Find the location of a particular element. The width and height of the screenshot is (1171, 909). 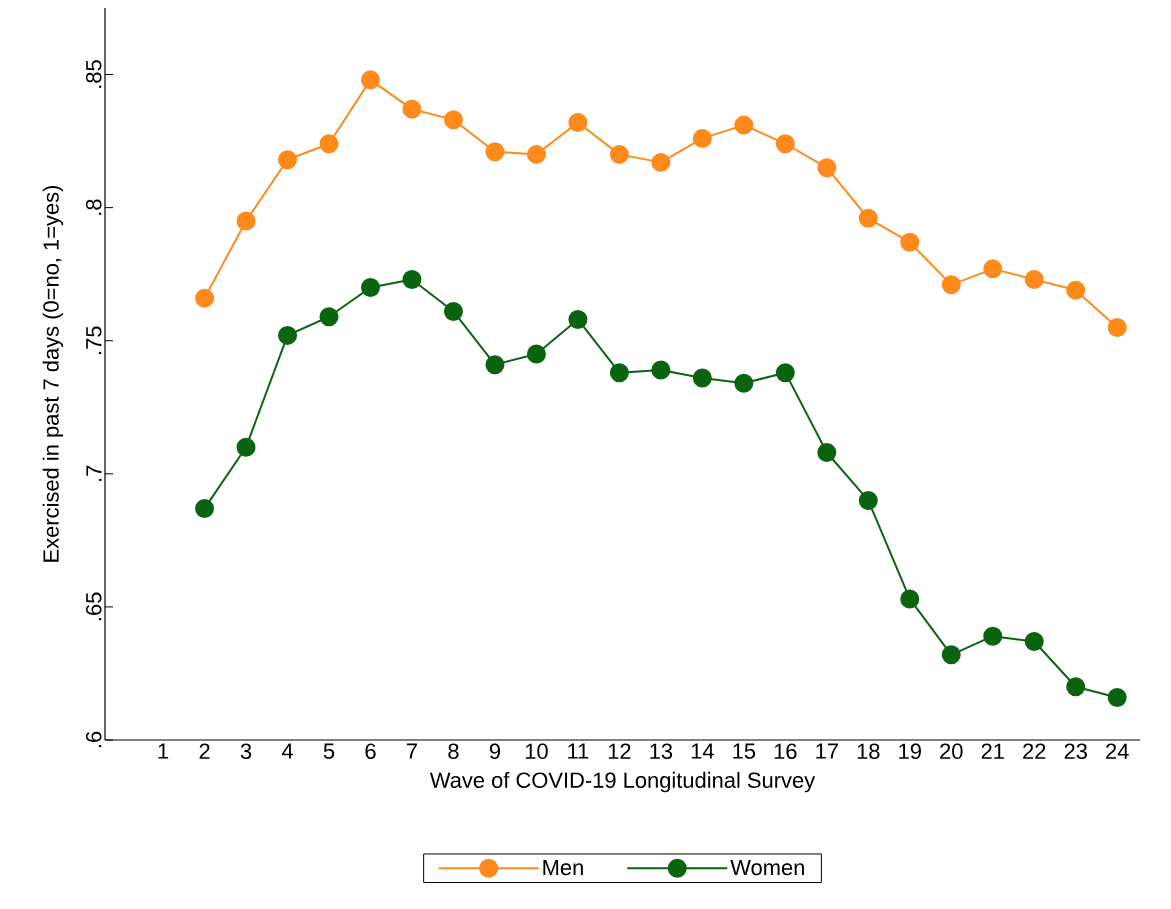

x-tick-label: 19 is located at coordinates (910, 751).